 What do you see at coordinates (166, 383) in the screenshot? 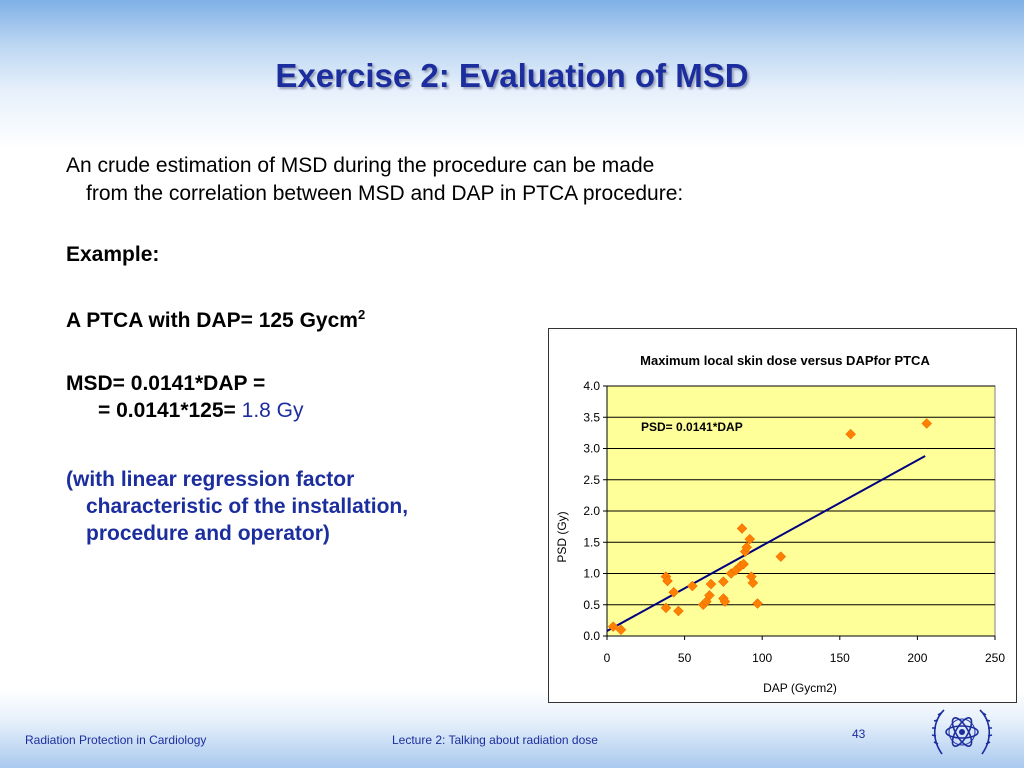
I see `msd-line-1: MSD= 0.0141*DAP =` at bounding box center [166, 383].